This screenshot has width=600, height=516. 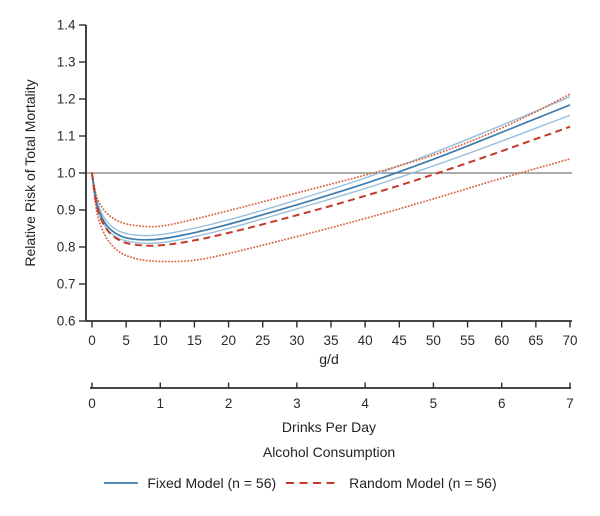 What do you see at coordinates (92, 340) in the screenshot?
I see `x-axis-tick-label: 0` at bounding box center [92, 340].